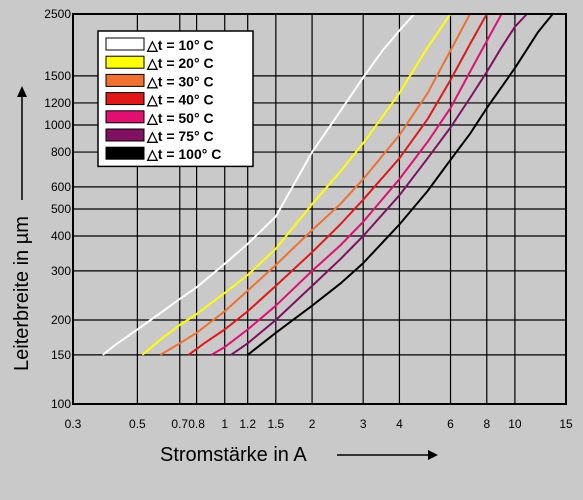 This screenshot has width=583, height=500. I want to click on x-tick-label: 1, so click(224, 424).